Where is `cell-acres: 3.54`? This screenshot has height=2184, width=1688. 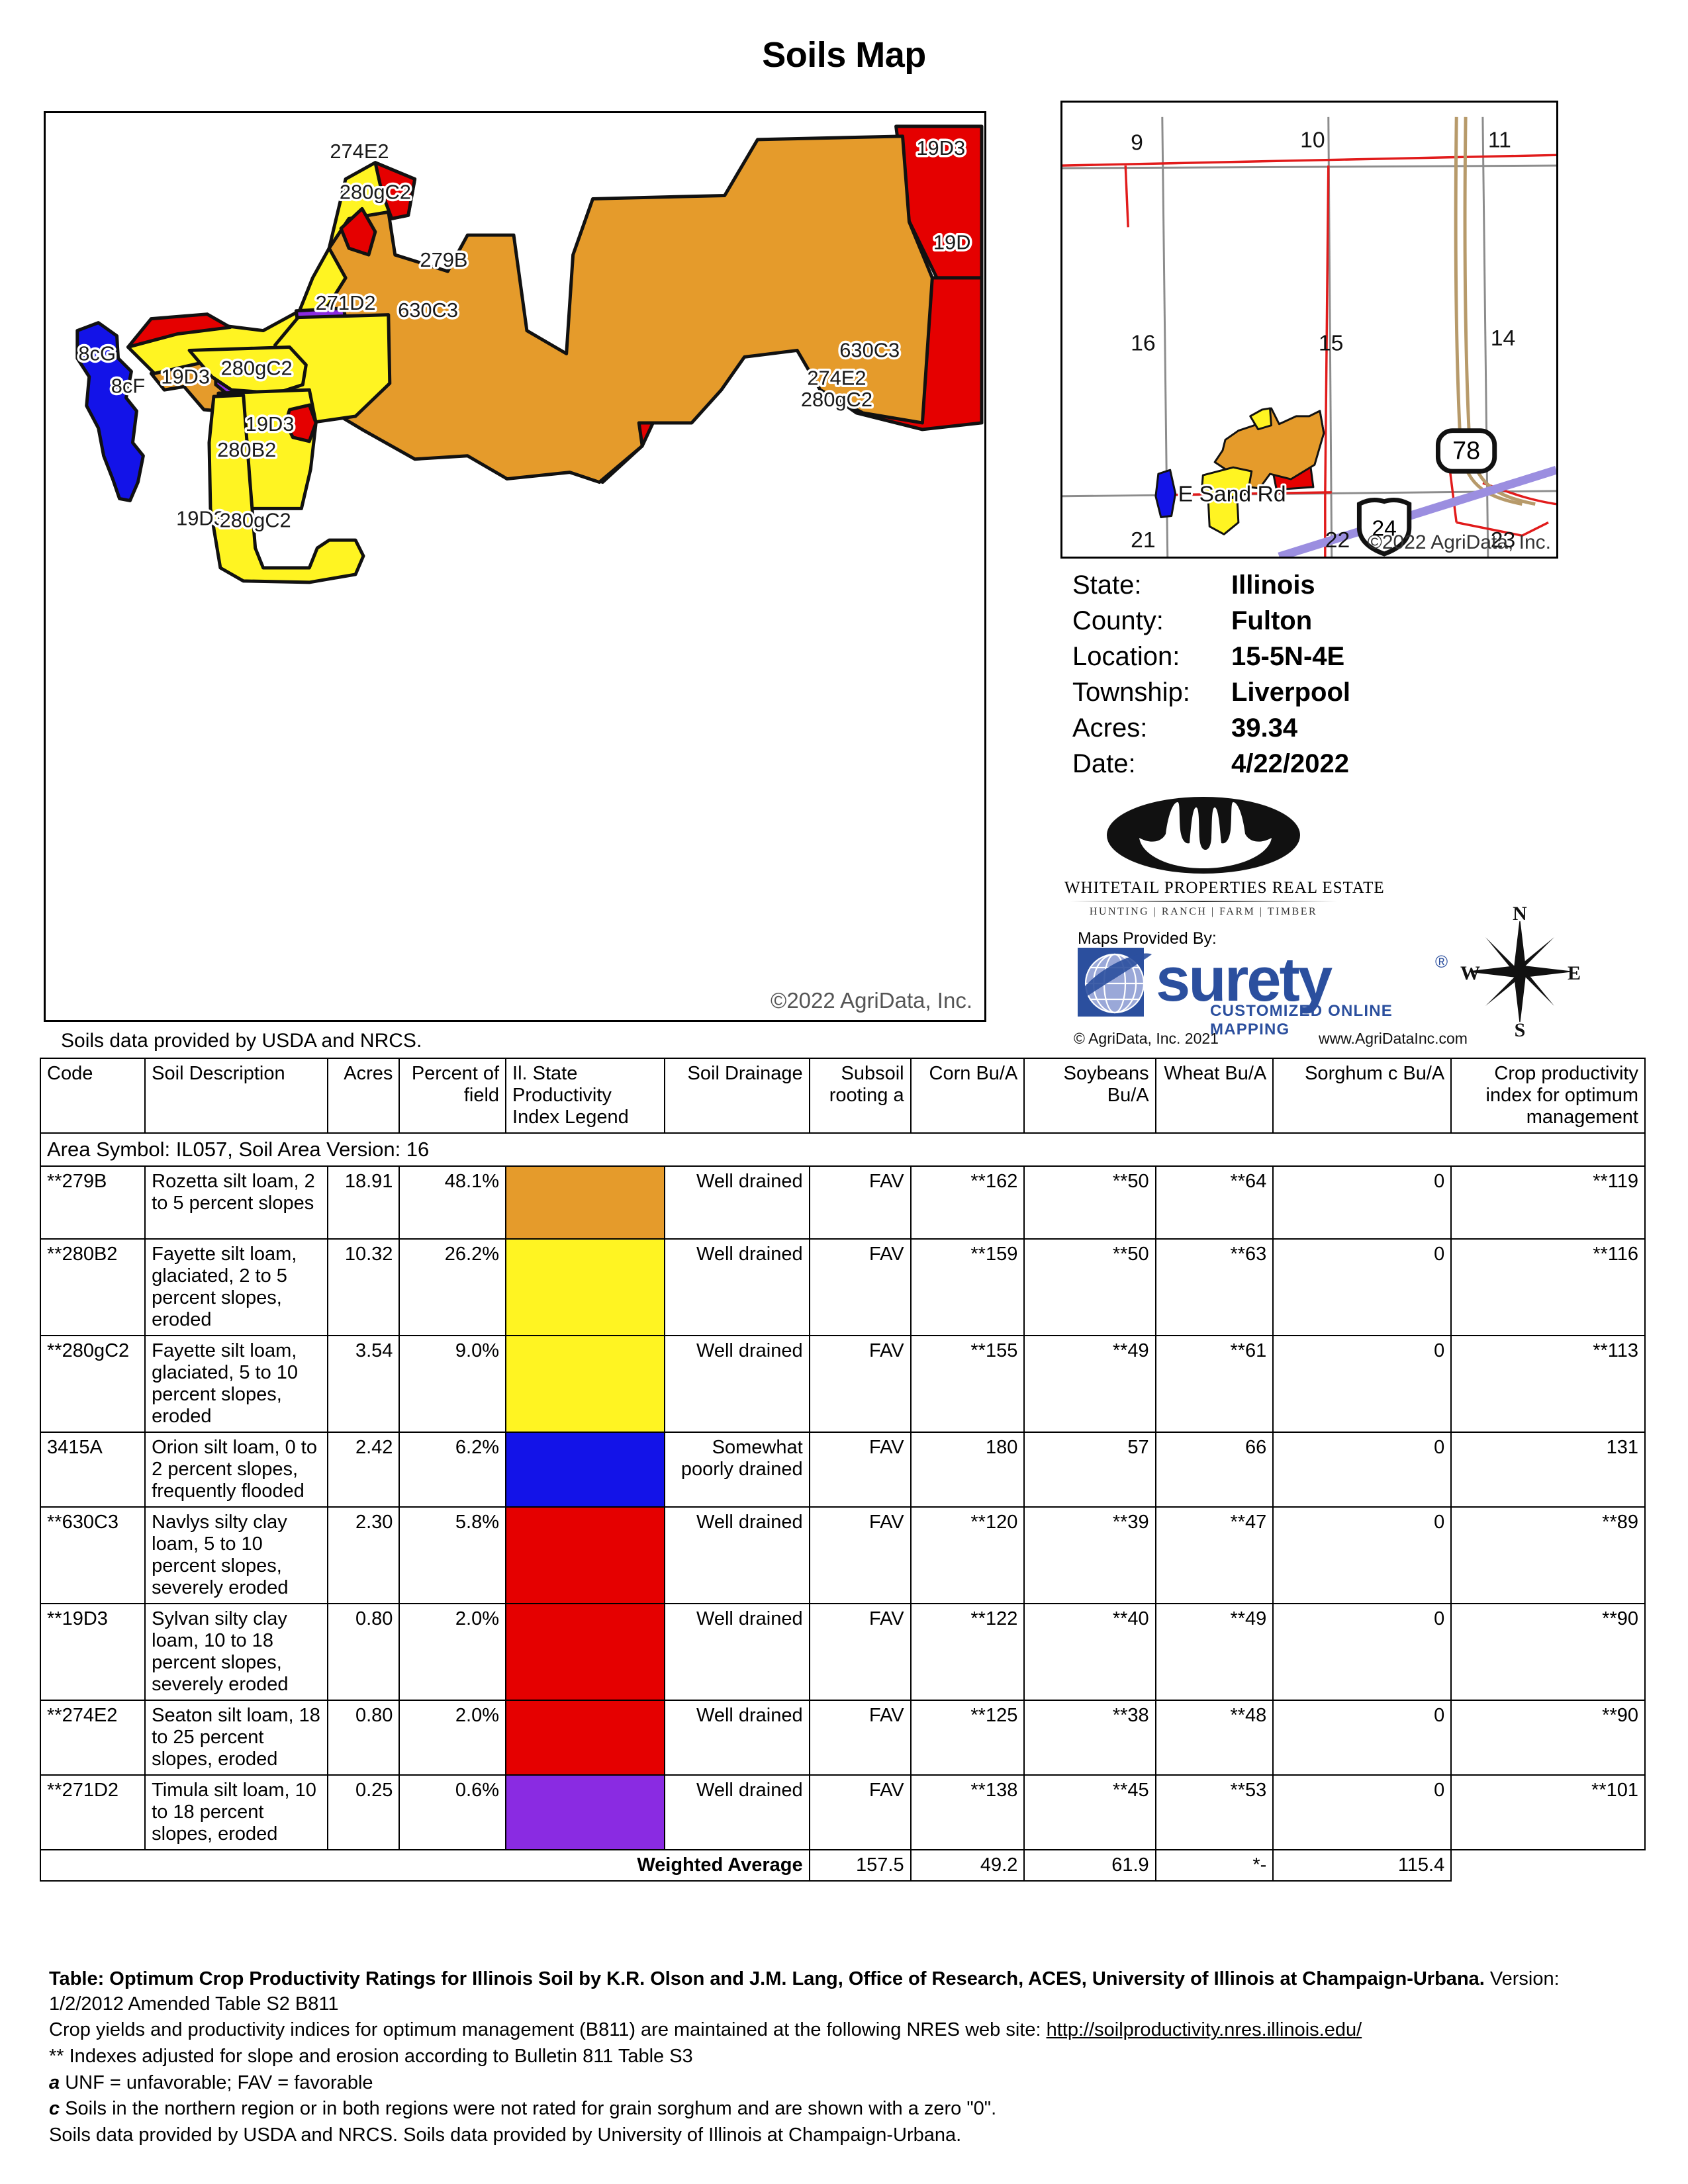
cell-acres: 3.54 is located at coordinates (363, 1384).